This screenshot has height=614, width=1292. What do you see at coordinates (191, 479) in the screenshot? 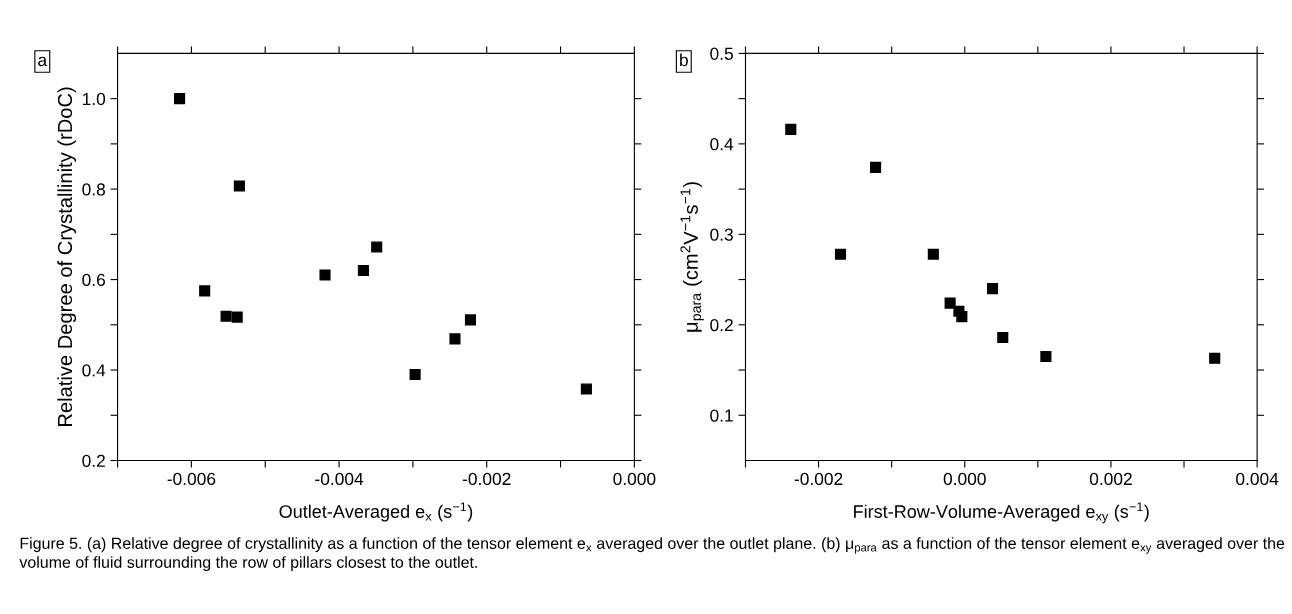
I see `x-tick-label: -0.006` at bounding box center [191, 479].